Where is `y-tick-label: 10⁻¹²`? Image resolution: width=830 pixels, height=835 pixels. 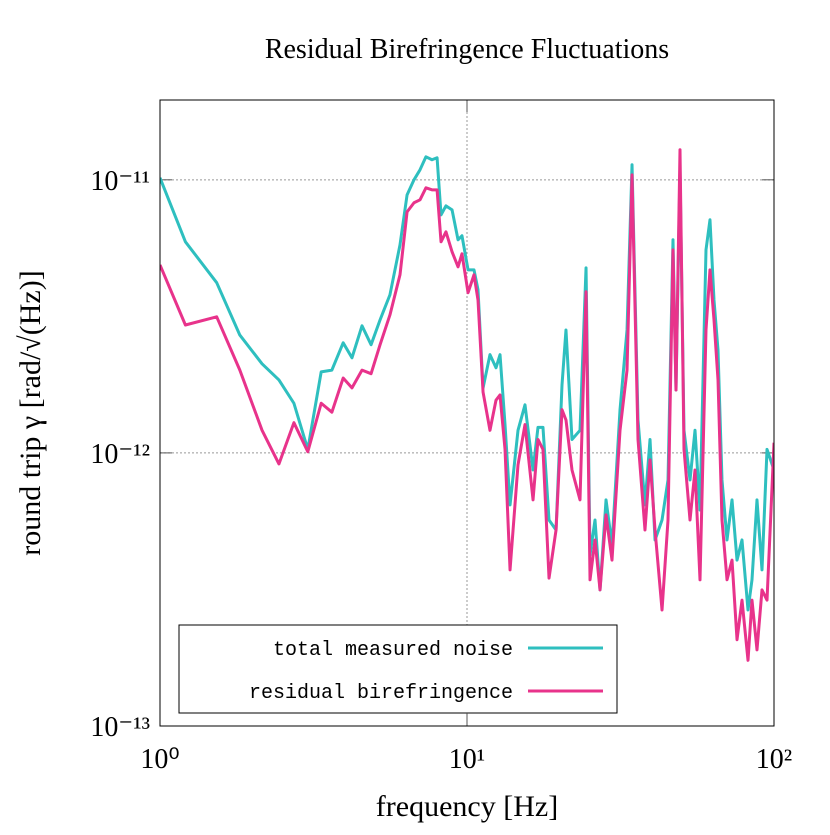 y-tick-label: 10⁻¹² is located at coordinates (120, 454).